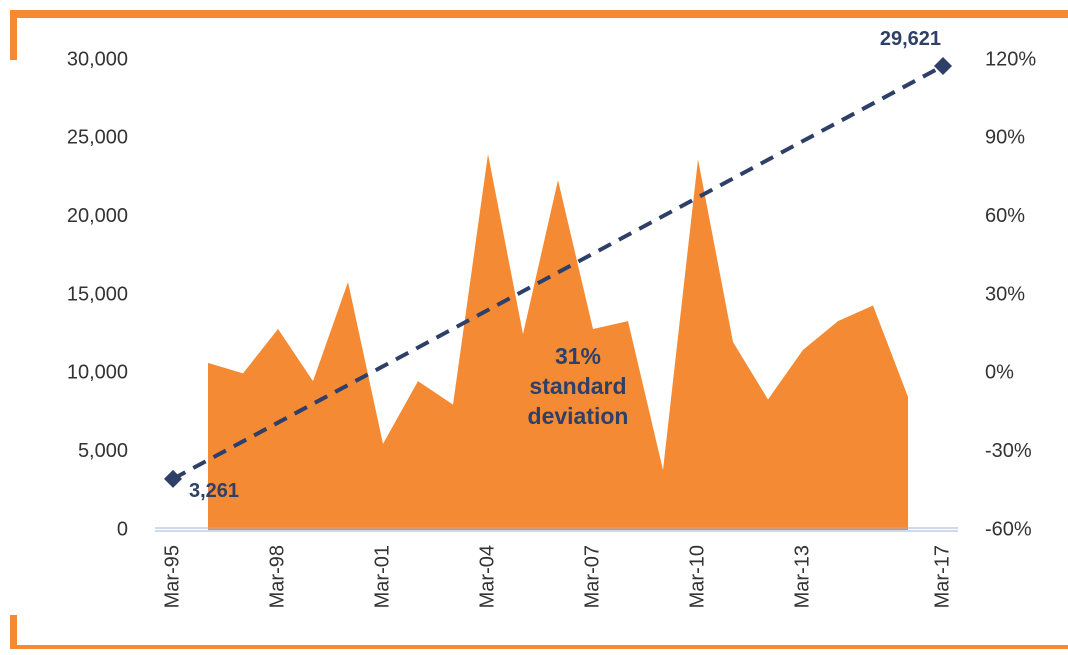  What do you see at coordinates (592, 576) in the screenshot?
I see `x-tick-label: Mar-07` at bounding box center [592, 576].